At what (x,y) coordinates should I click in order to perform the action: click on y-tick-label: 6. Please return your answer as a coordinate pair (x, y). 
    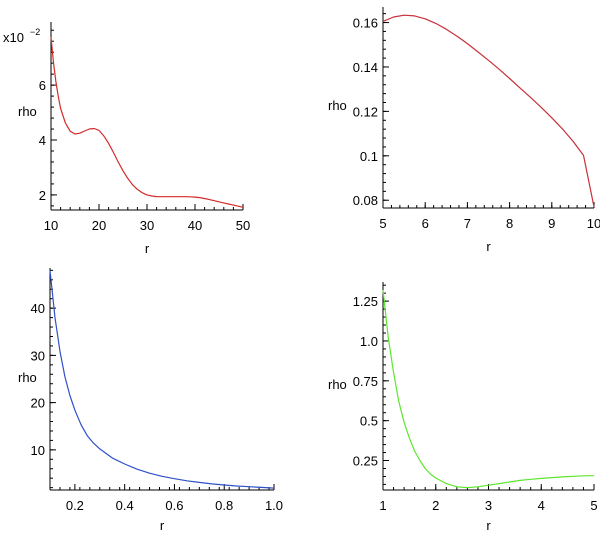
    Looking at the image, I should click on (42, 85).